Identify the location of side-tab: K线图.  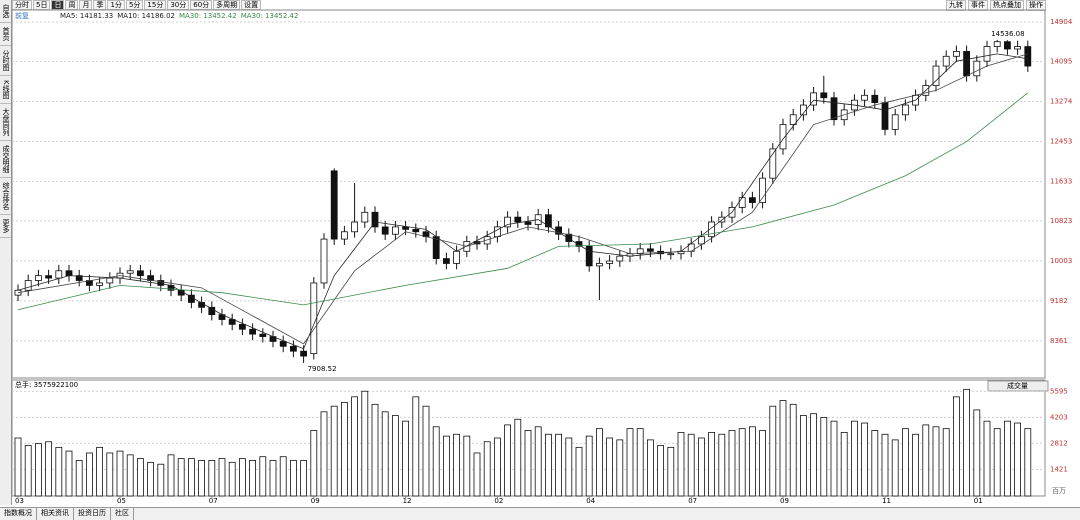
(5, 90).